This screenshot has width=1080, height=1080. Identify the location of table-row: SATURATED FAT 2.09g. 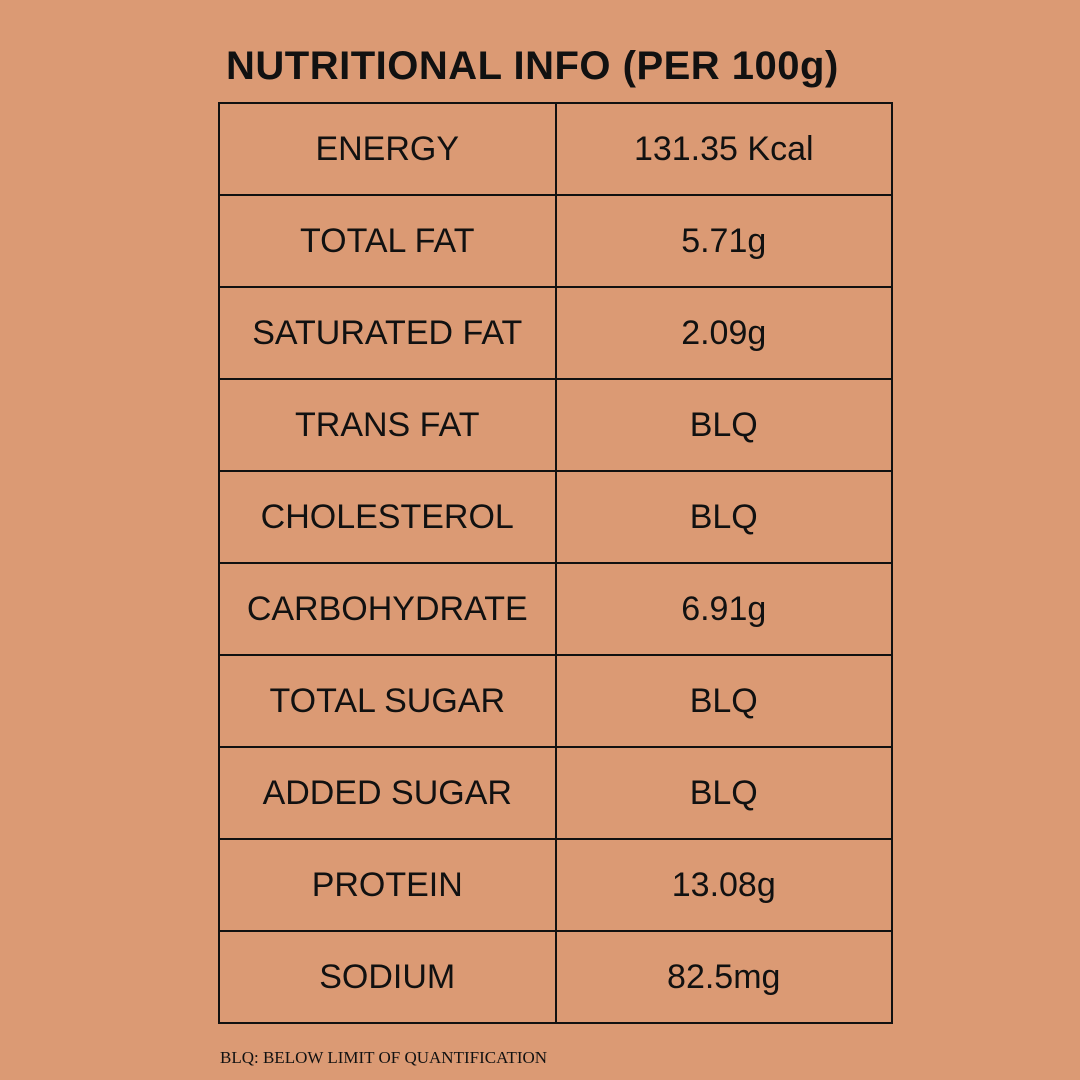
(555, 333).